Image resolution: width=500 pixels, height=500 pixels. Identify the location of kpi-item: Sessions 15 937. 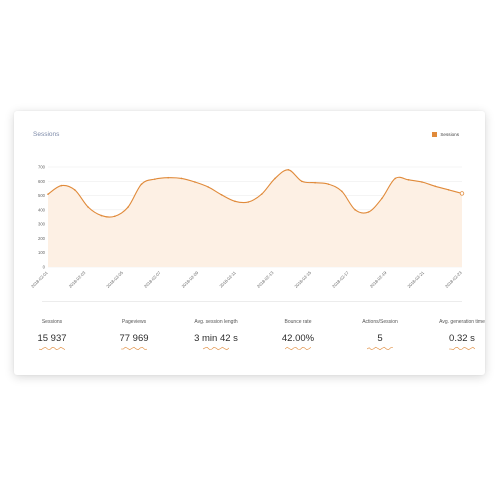
(52, 335).